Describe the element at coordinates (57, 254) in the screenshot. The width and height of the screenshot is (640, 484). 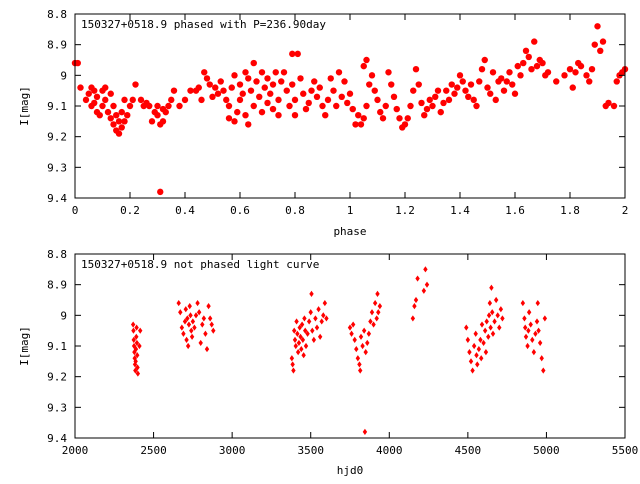
I see `unphased-y-tick-label: 8.8` at that location.